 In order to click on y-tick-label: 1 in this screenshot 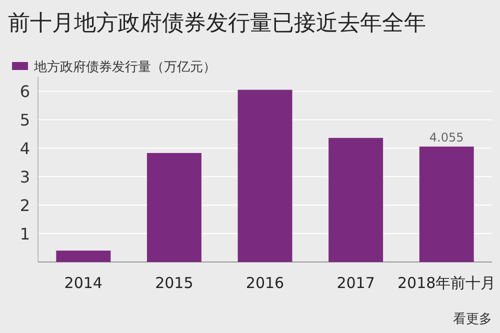, I will do `click(25, 234)`.